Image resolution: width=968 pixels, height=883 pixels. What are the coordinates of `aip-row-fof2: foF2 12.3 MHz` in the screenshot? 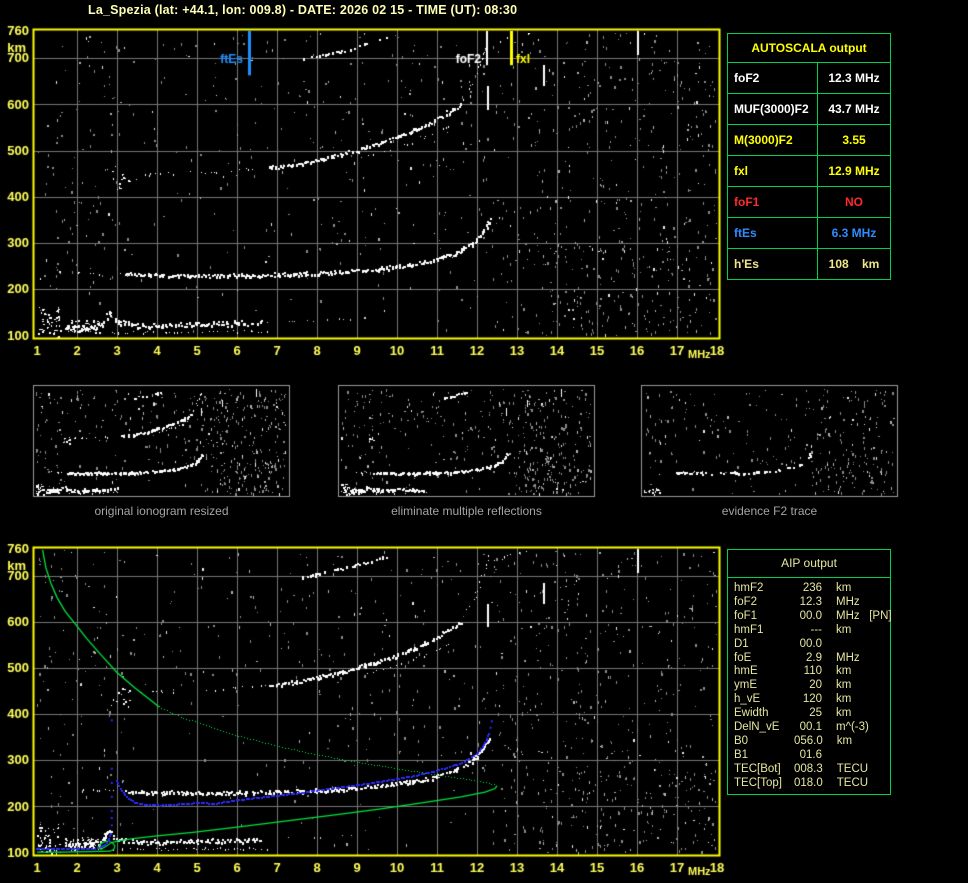 It's located at (812, 603).